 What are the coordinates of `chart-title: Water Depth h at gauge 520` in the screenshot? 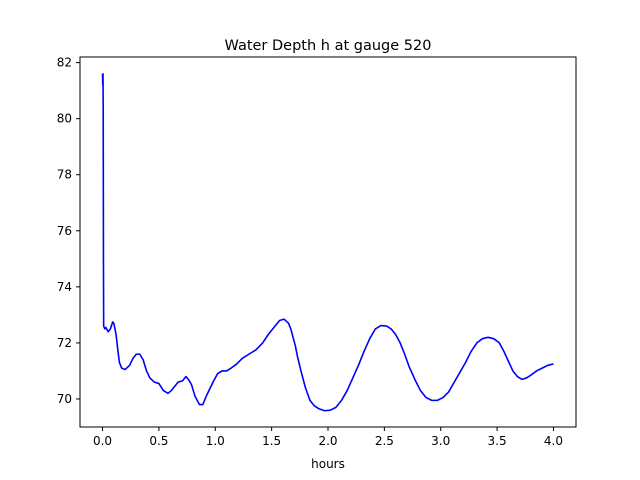 It's located at (328, 46).